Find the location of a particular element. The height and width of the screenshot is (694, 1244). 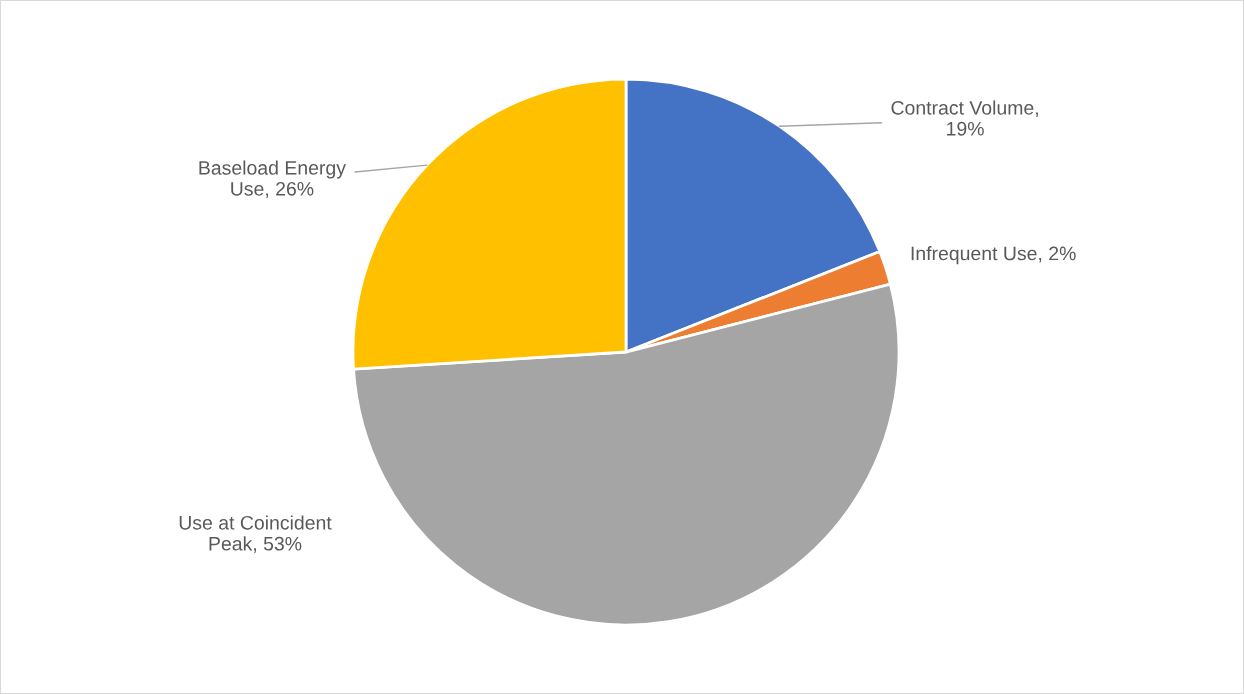

slice-label: Contract Volume, 19% is located at coordinates (964, 118).